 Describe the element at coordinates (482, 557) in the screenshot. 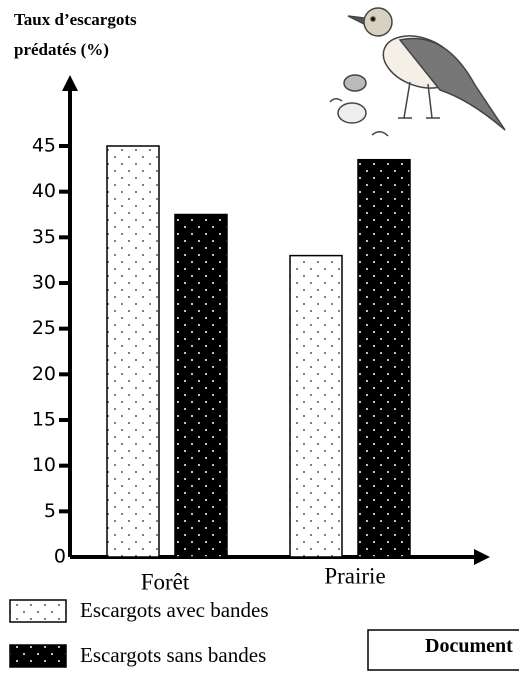

I see `x-axis-arrow` at that location.